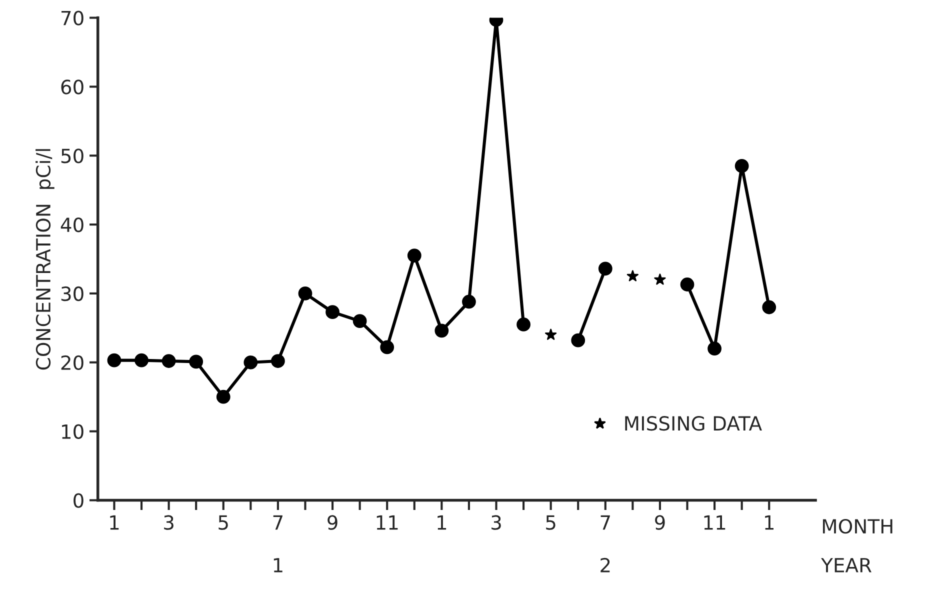 The height and width of the screenshot is (592, 932). Describe the element at coordinates (73, 431) in the screenshot. I see `y-tick-label: 10` at that location.